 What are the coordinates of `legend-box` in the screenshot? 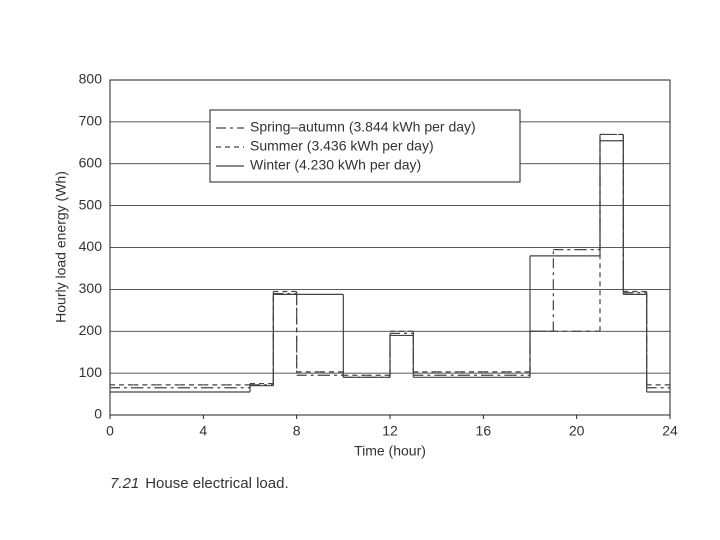 It's located at (365, 146).